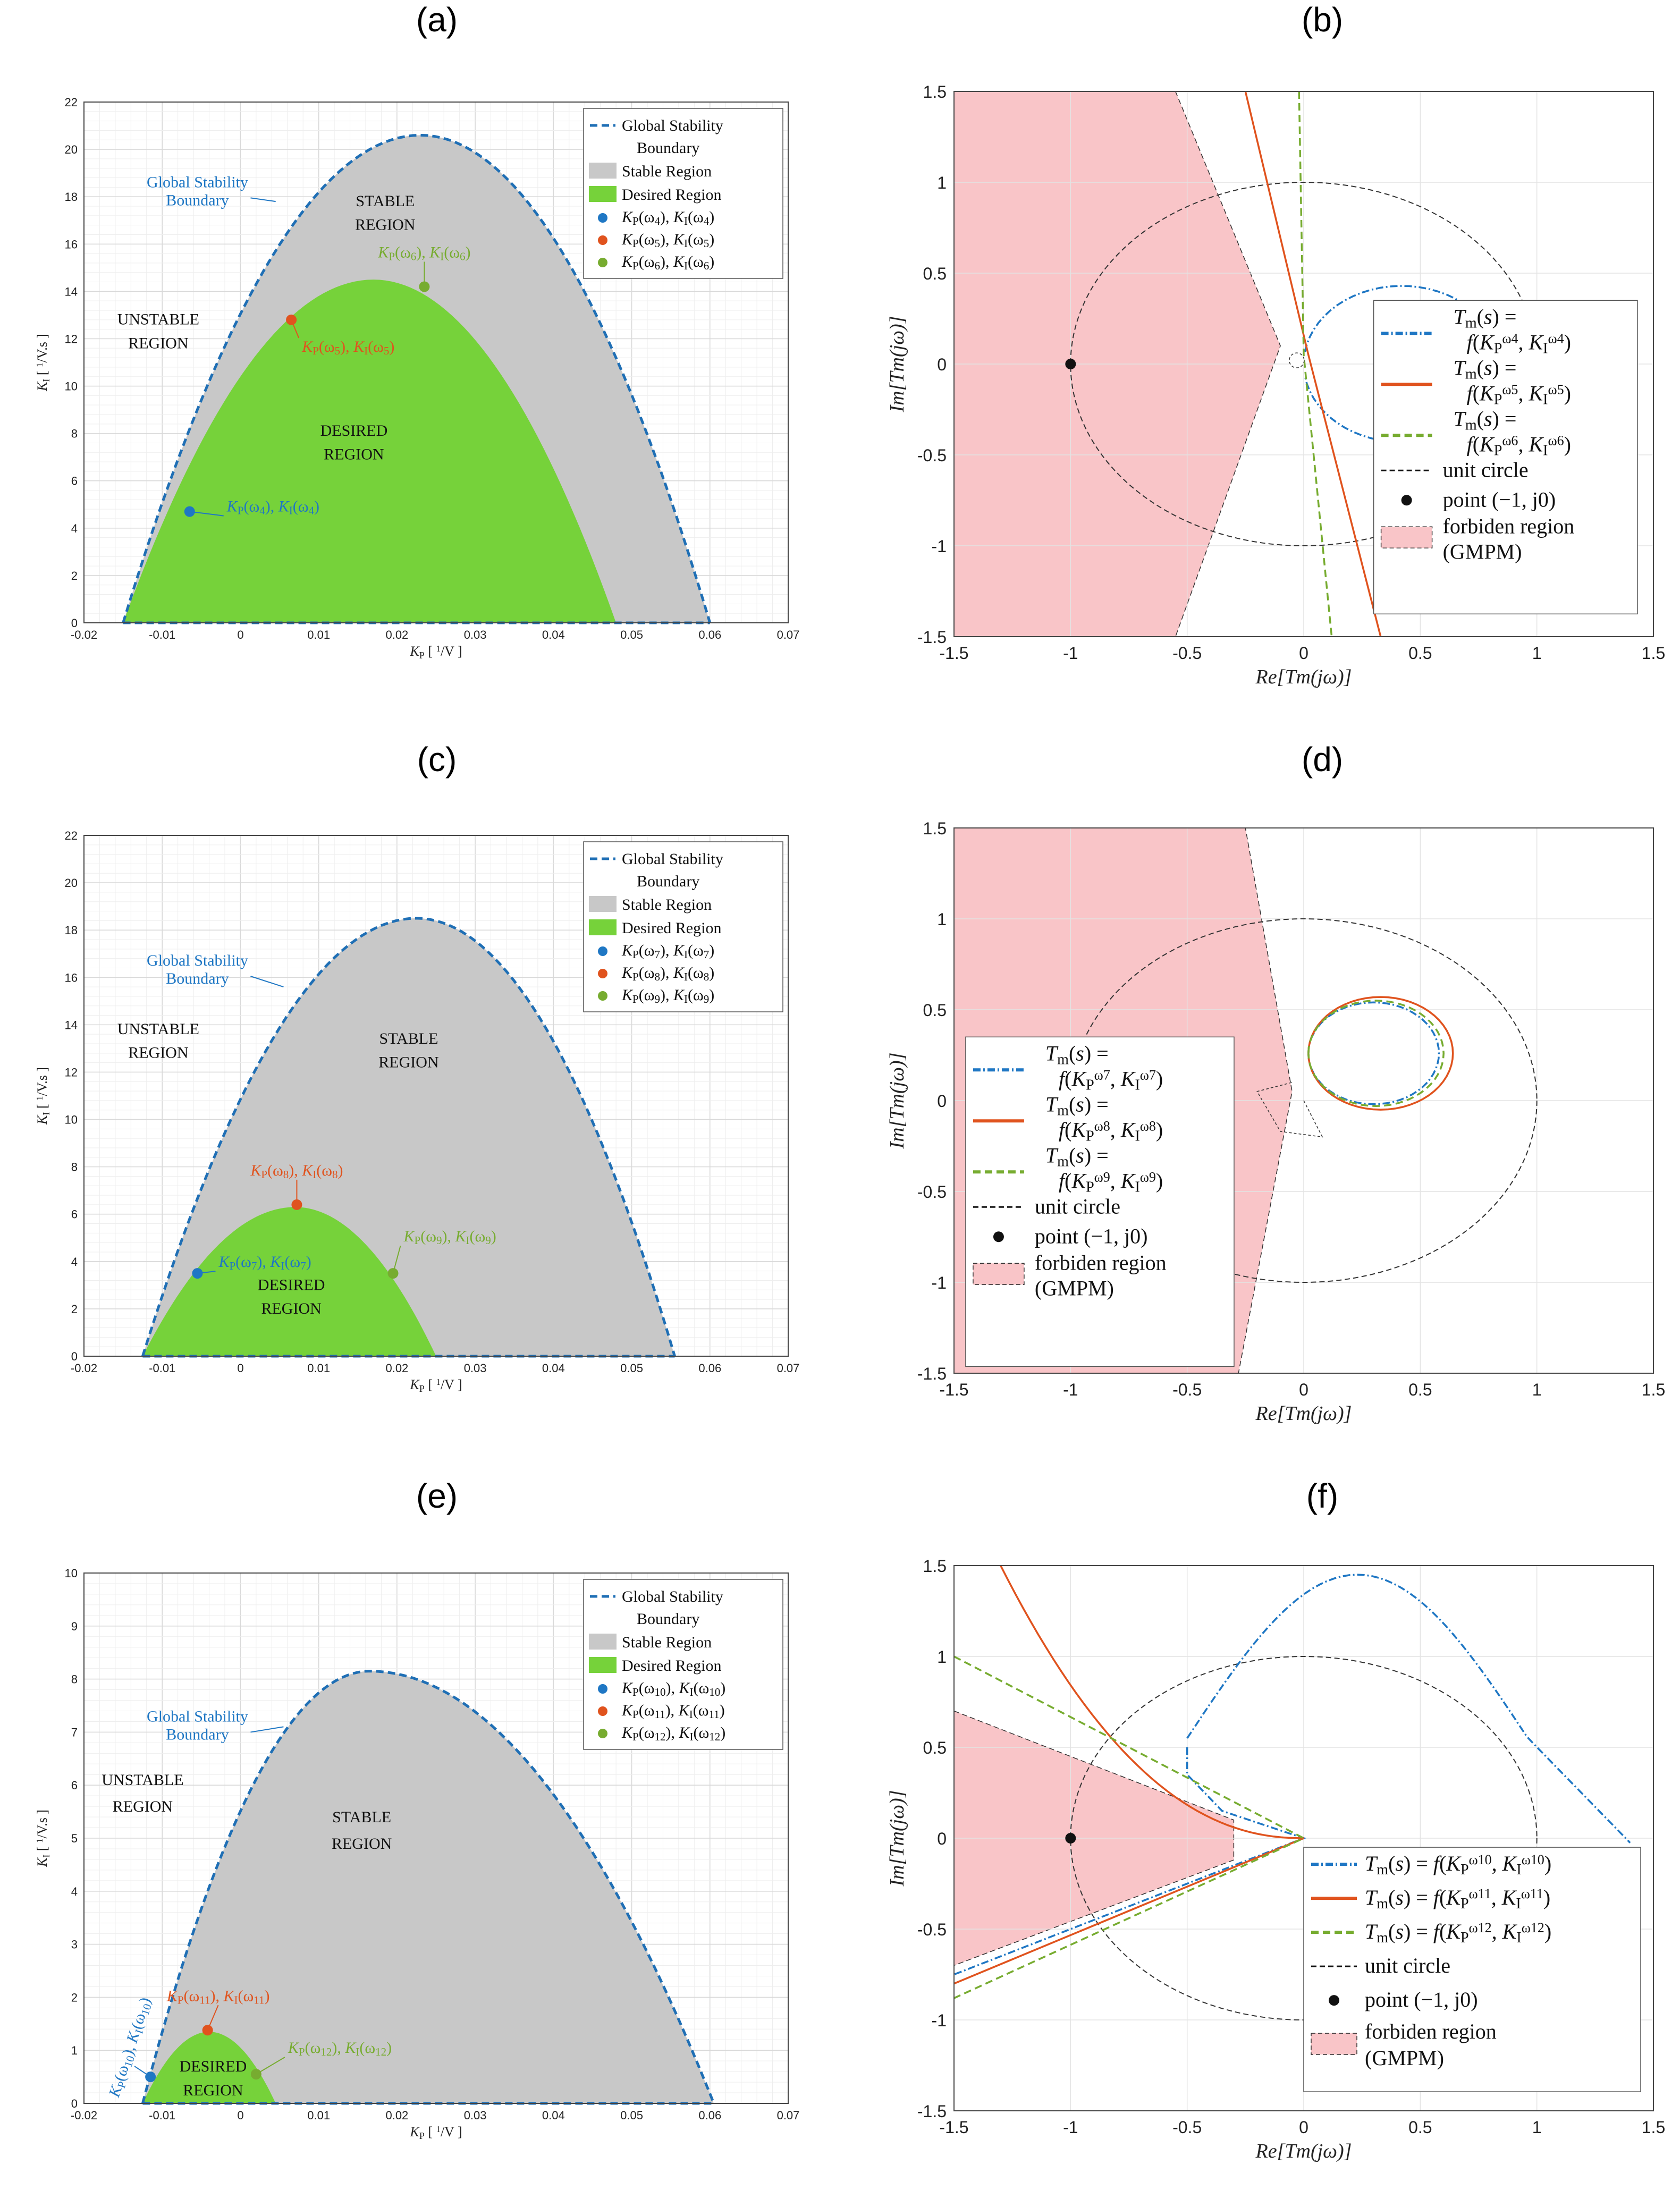 The image size is (1680, 2190). I want to click on legend-label: Stable Region, so click(667, 905).